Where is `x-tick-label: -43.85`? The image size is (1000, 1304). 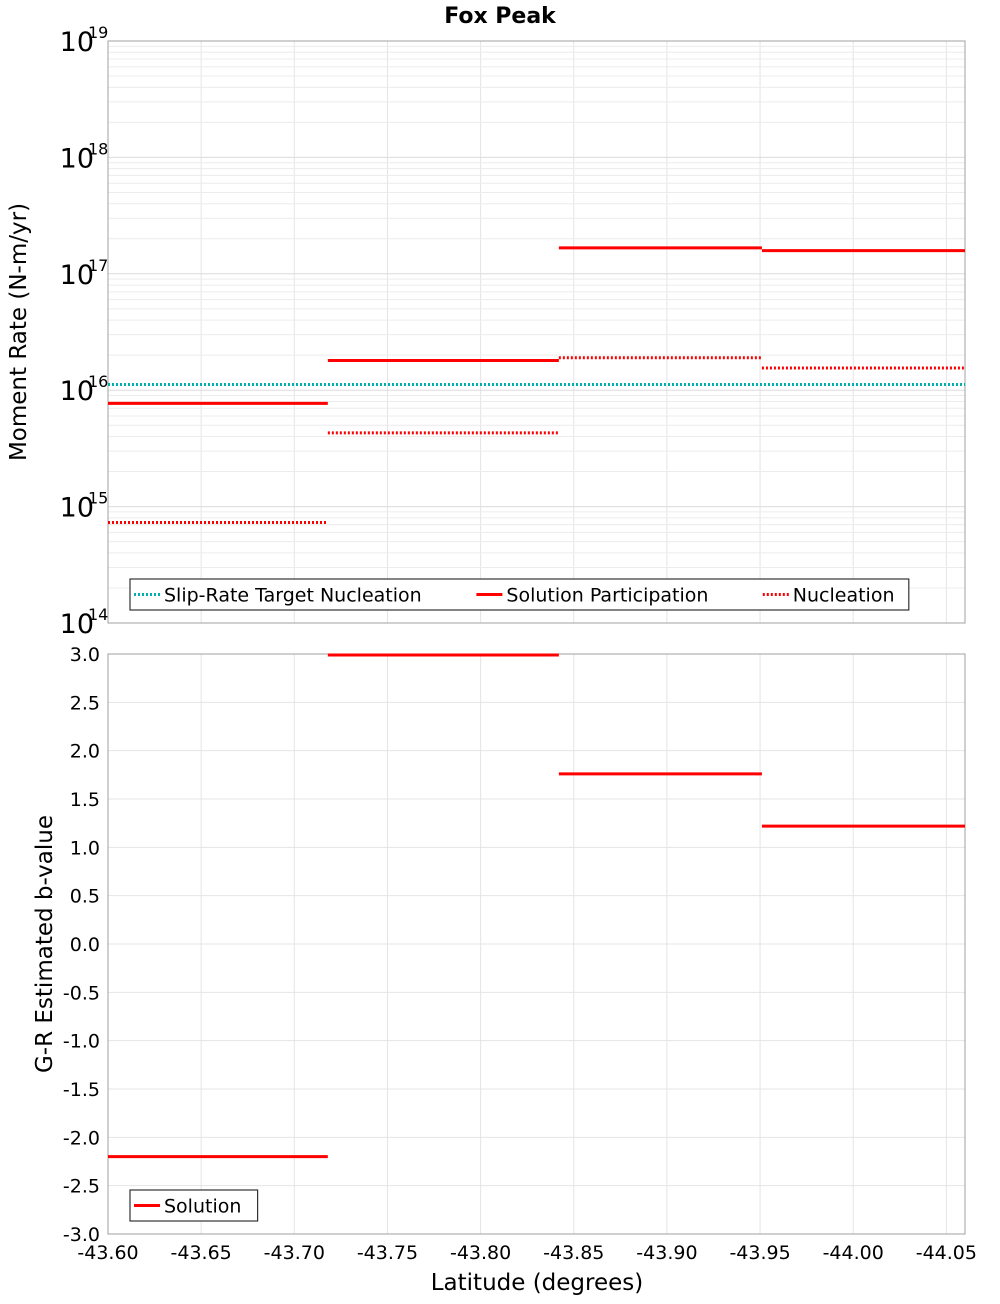
x-tick-label: -43.85 is located at coordinates (573, 1253).